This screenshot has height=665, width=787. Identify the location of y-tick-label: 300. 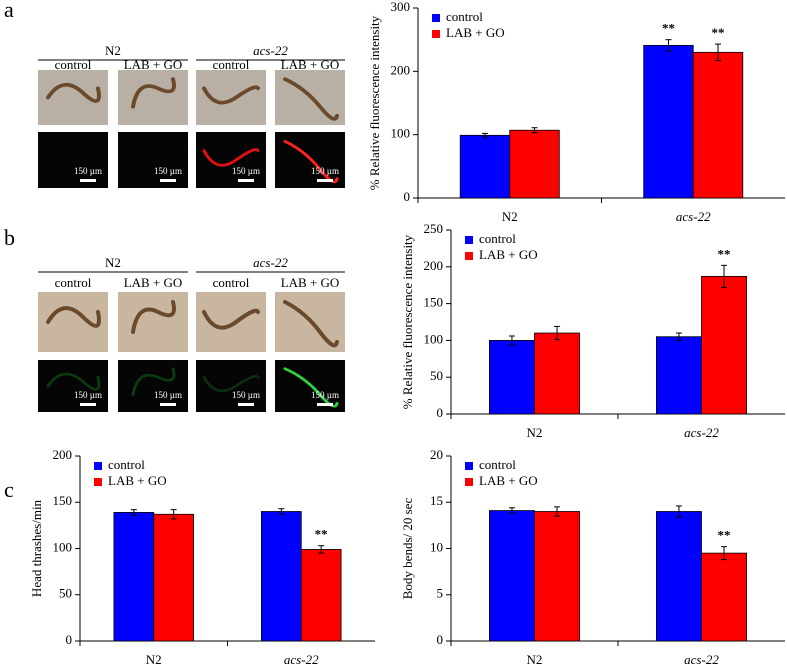
(401, 7).